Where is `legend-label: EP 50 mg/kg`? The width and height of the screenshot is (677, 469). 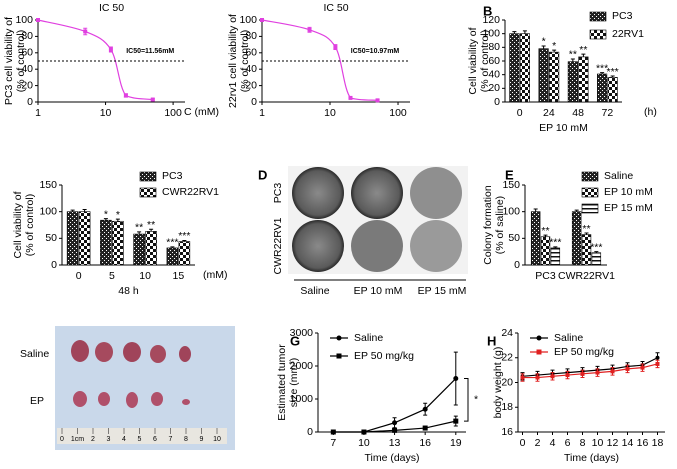
legend-label: EP 50 mg/kg is located at coordinates (584, 352).